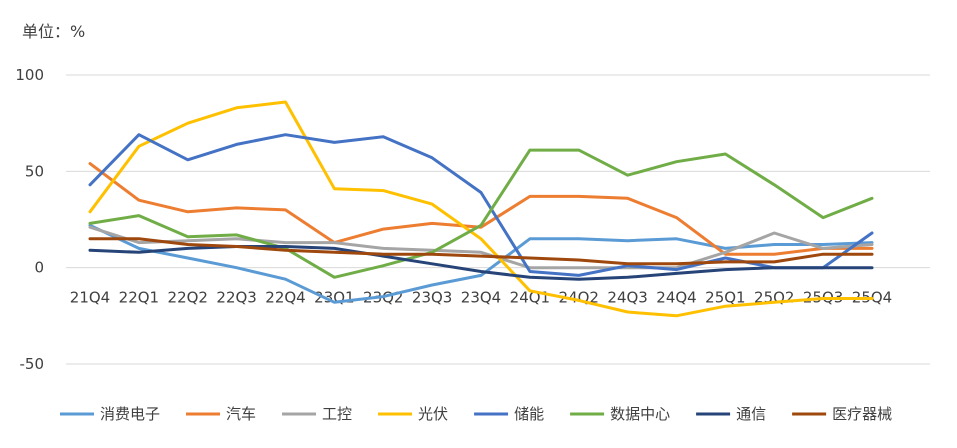 The width and height of the screenshot is (957, 448). I want to click on x-tick-label: 24Q3, so click(627, 298).